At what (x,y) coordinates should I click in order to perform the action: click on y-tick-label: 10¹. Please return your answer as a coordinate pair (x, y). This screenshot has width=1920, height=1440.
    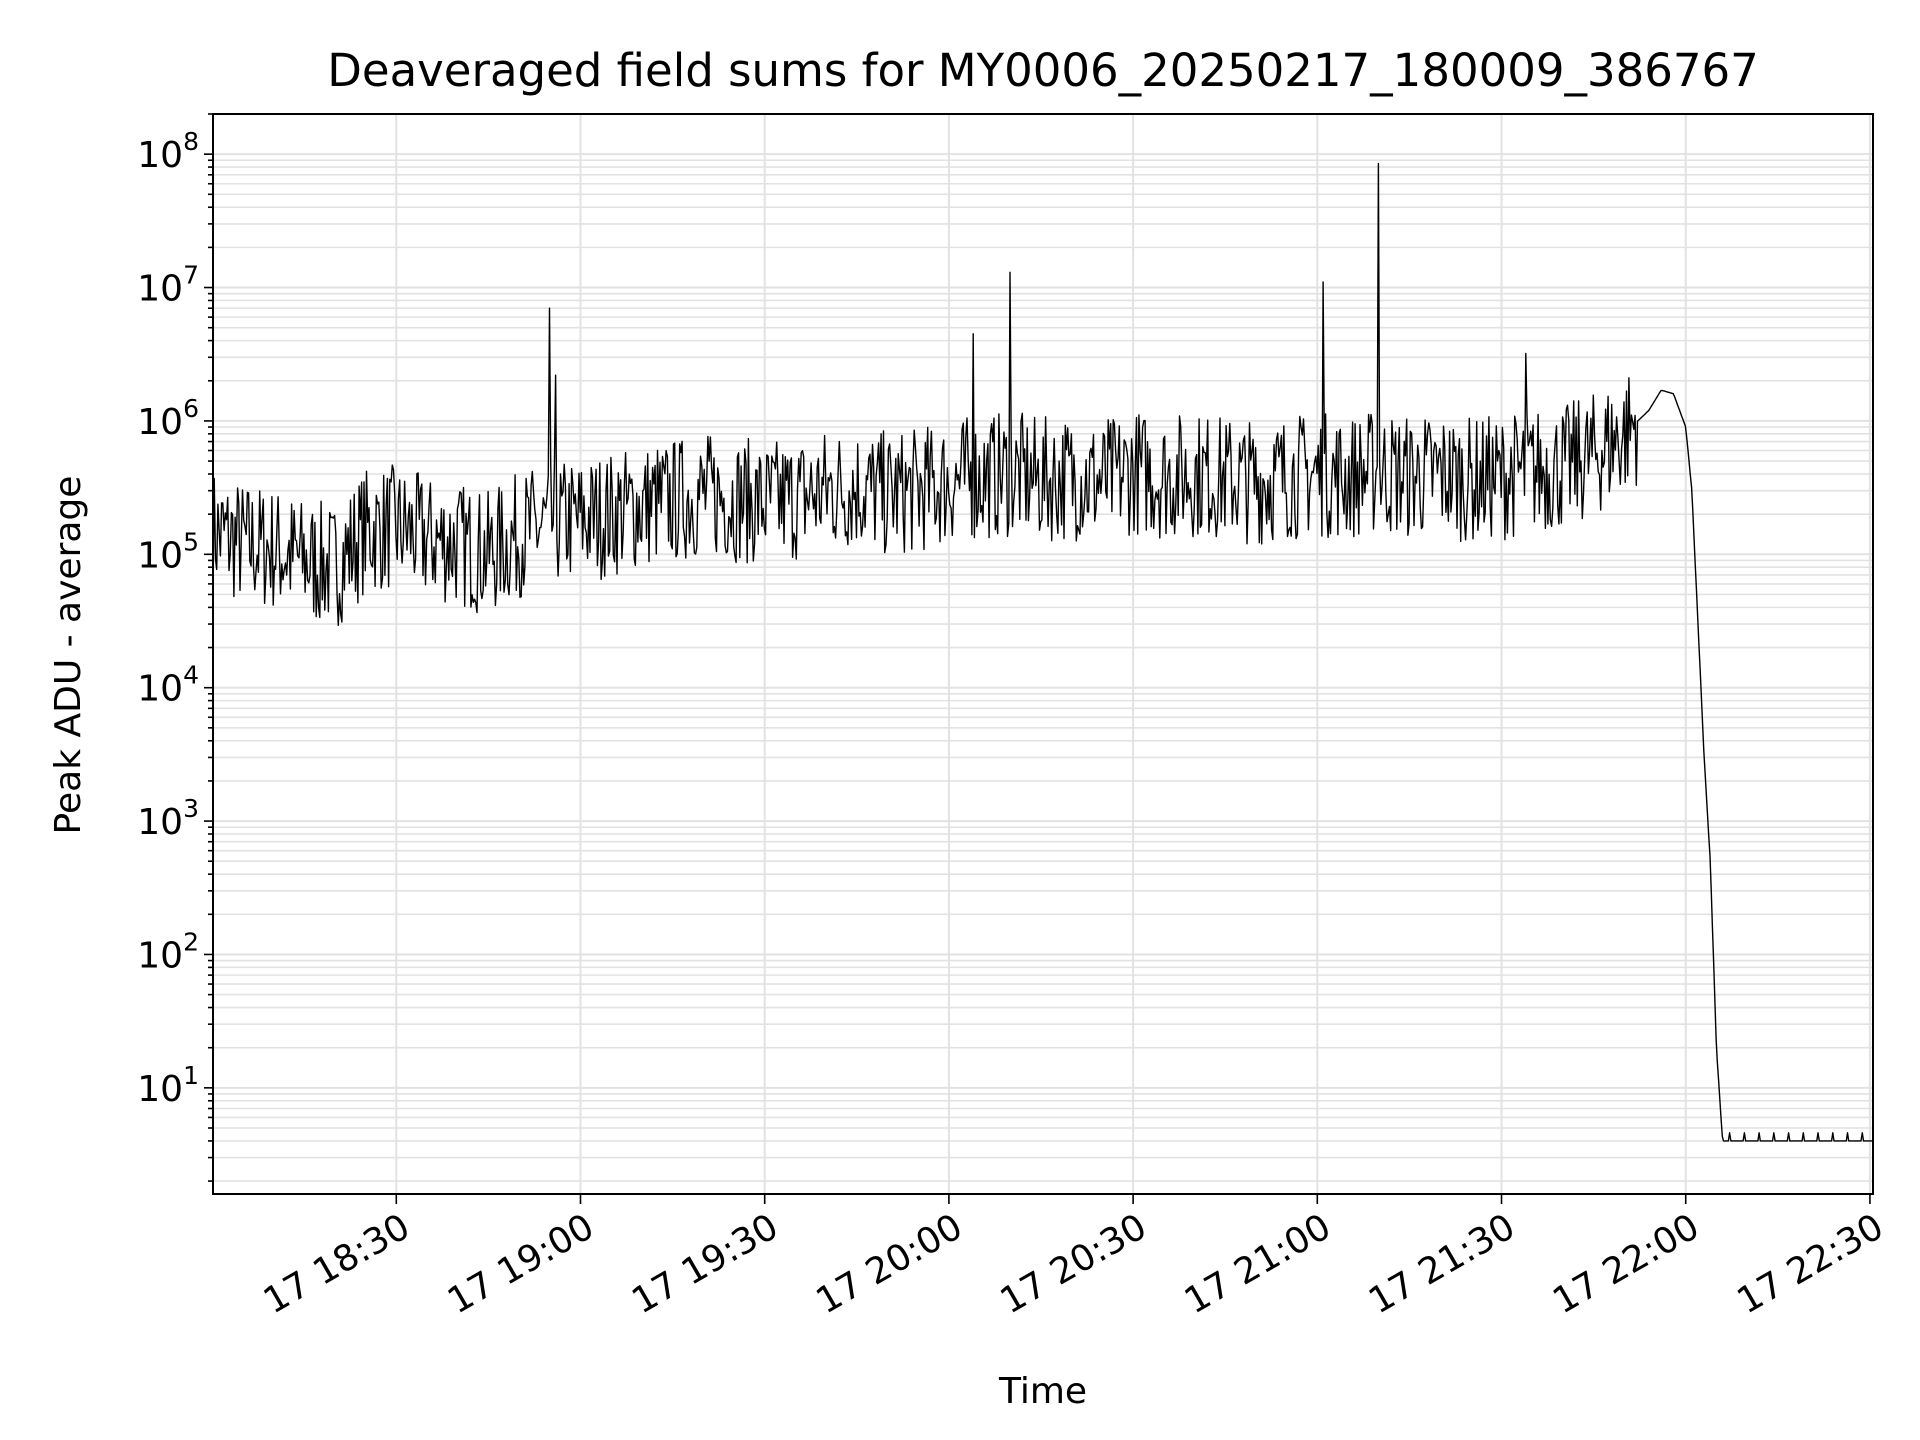
    Looking at the image, I should click on (168, 1085).